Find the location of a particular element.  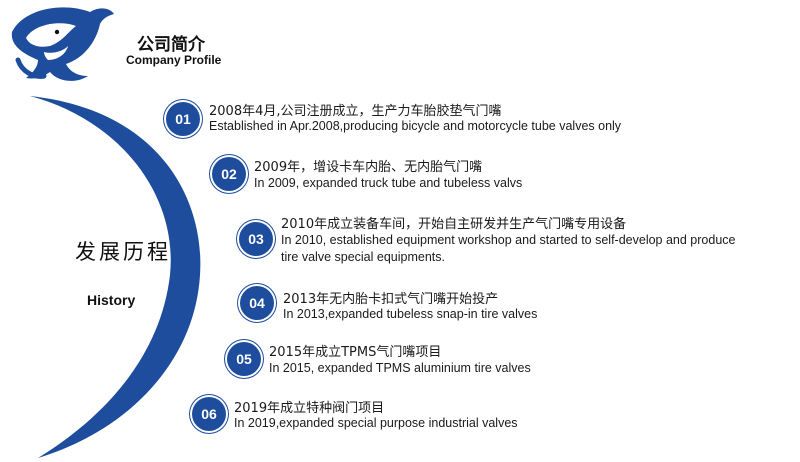

step-badge: 04 is located at coordinates (257, 303).